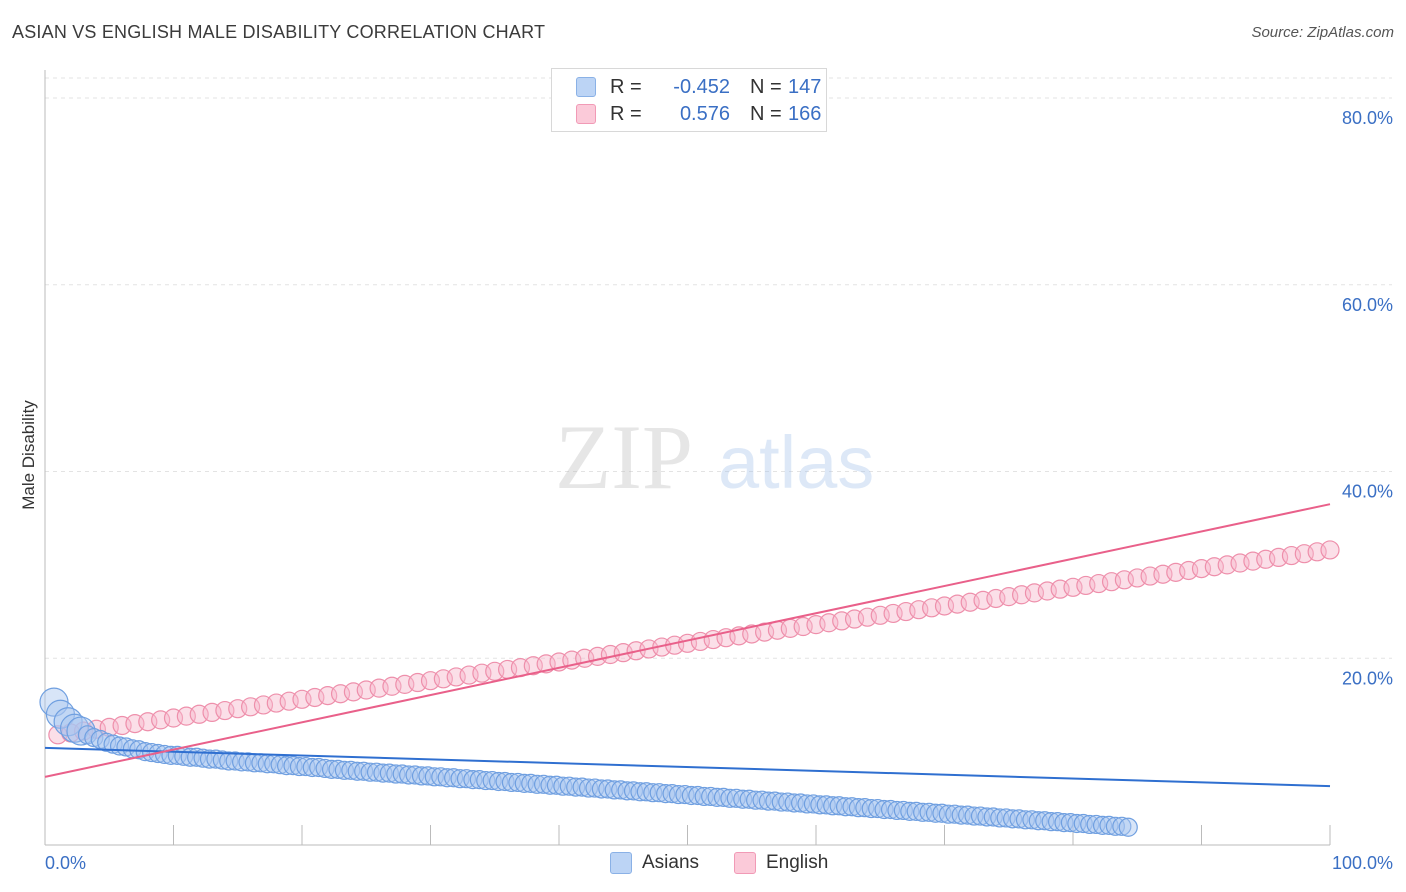 The width and height of the screenshot is (1406, 892). I want to click on english-legend-swatch, so click(745, 863).